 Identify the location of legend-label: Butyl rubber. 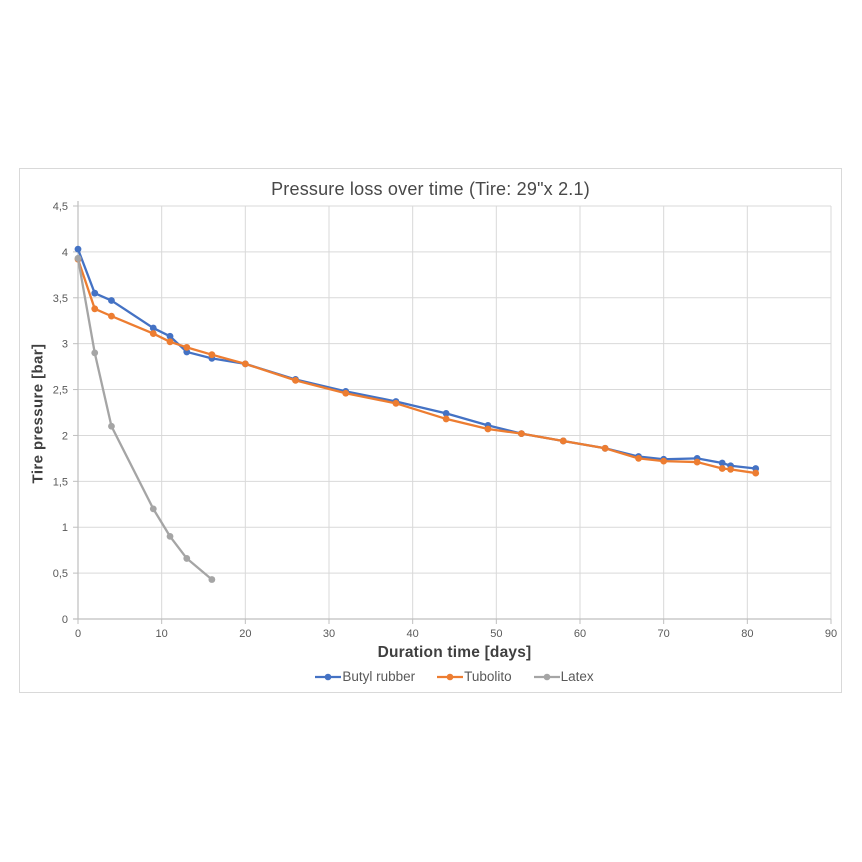
(379, 676).